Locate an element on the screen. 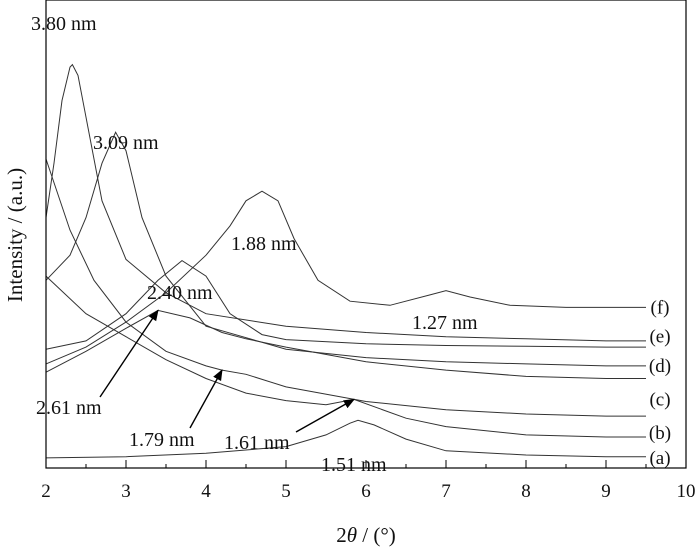 The width and height of the screenshot is (700, 549). peak-label: 1.27 nm is located at coordinates (445, 323).